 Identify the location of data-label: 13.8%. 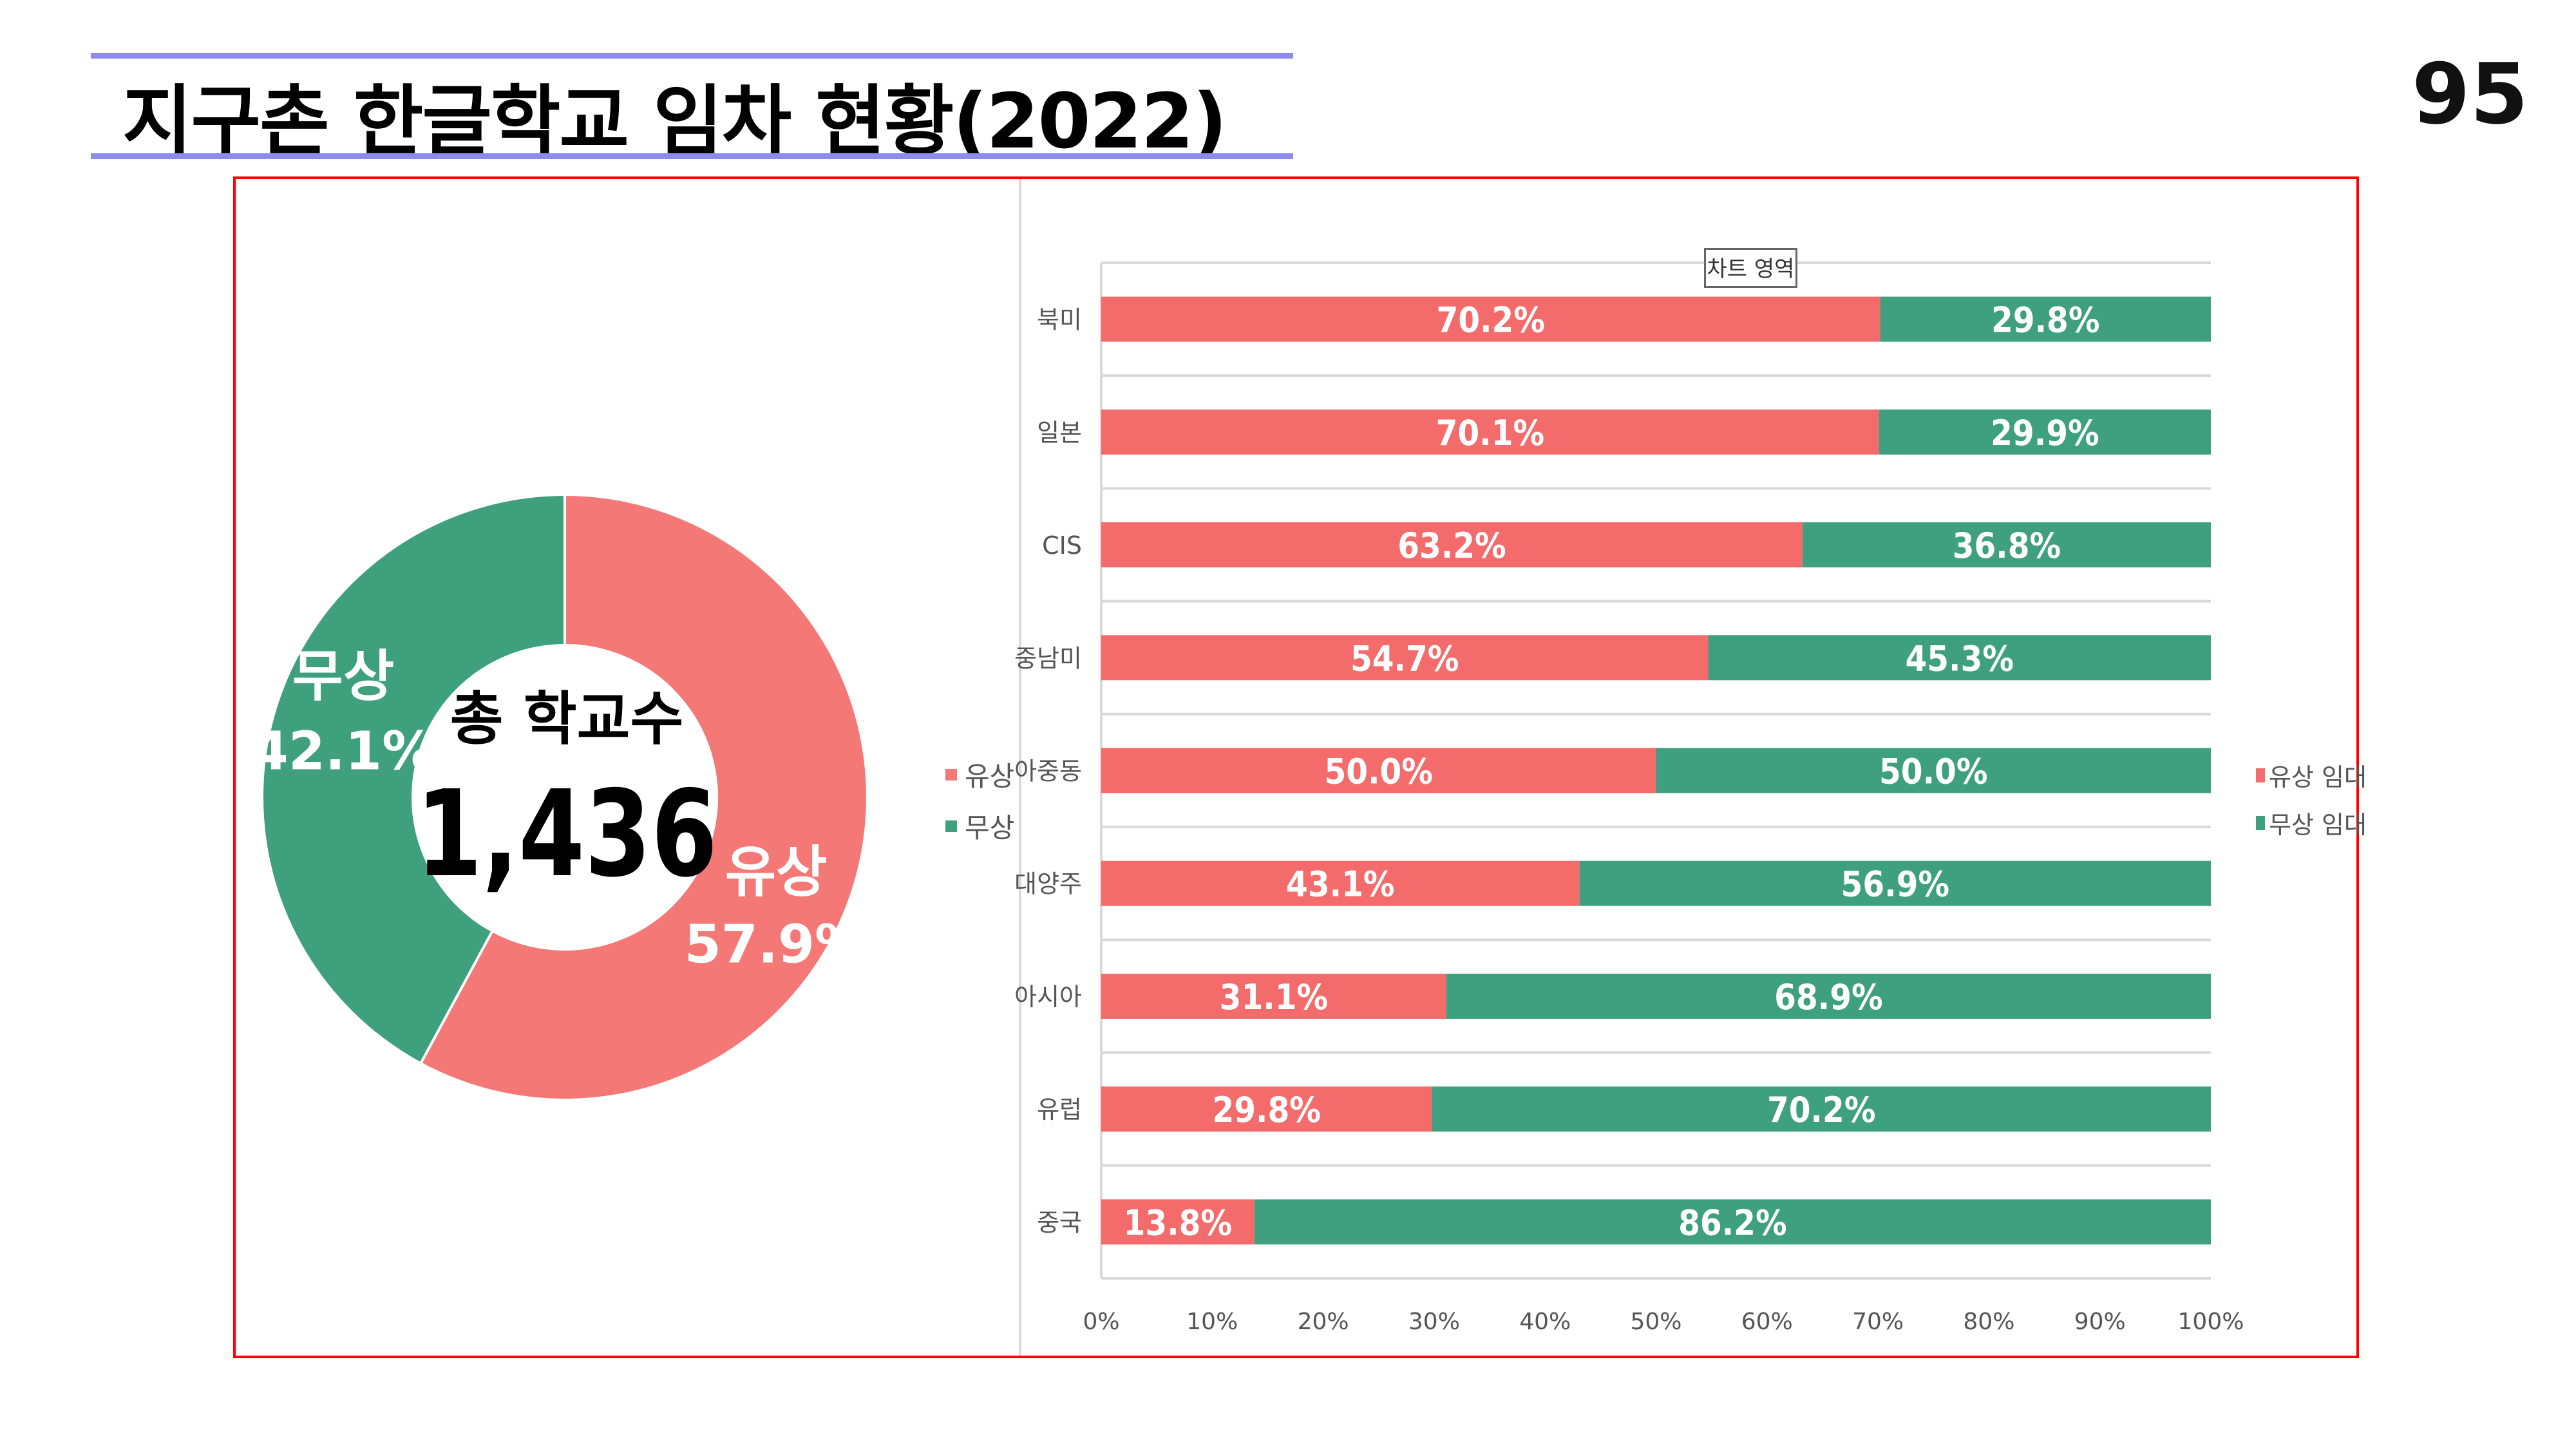
(1178, 1222).